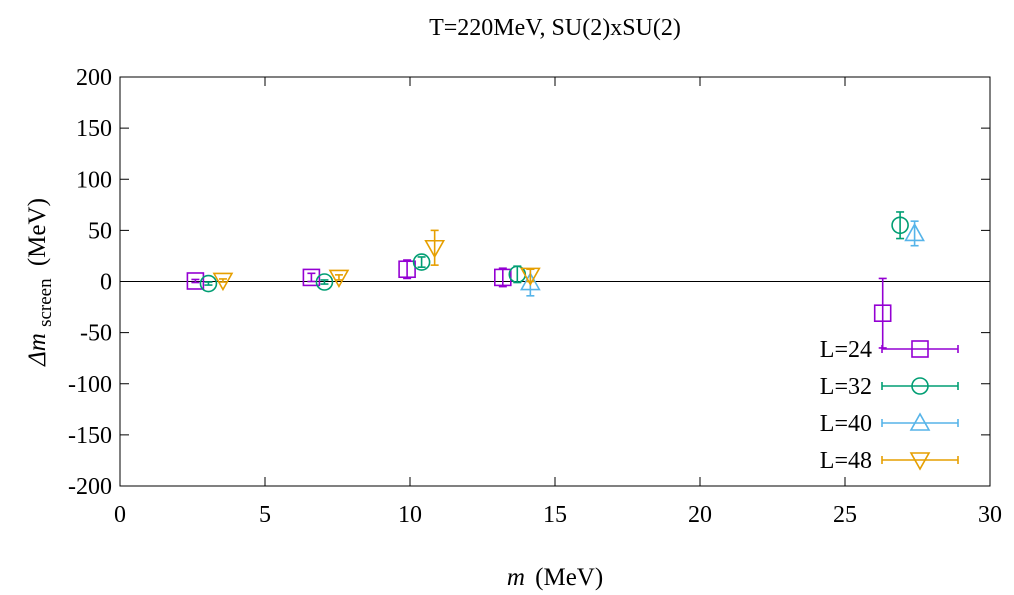  I want to click on legend-label: L=24, so click(846, 350).